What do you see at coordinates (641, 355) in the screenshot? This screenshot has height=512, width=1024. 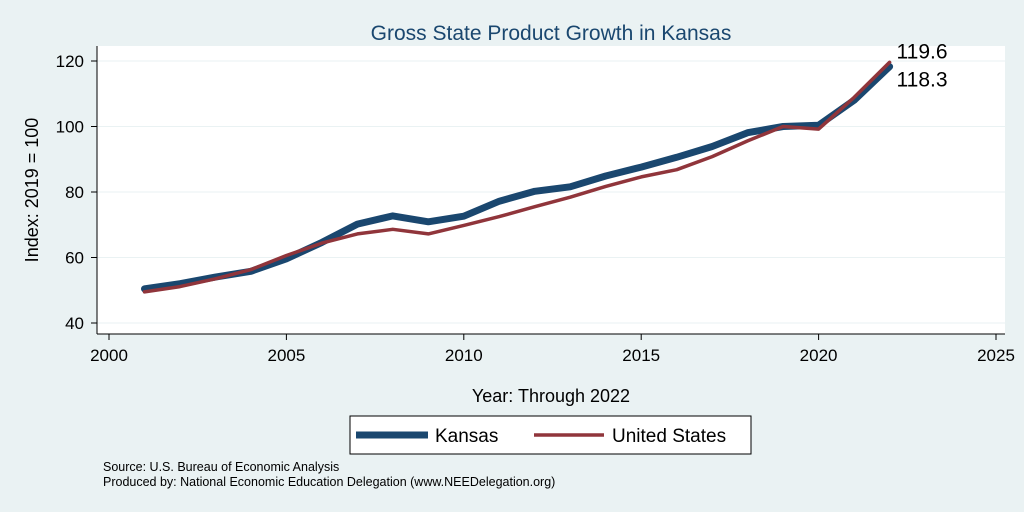 I see `x-tick-label: 2015` at bounding box center [641, 355].